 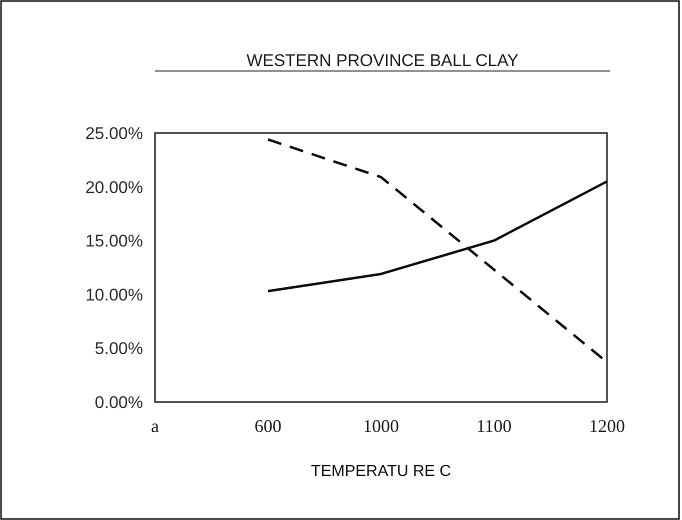 I want to click on x-tick-label: a, so click(x=155, y=426).